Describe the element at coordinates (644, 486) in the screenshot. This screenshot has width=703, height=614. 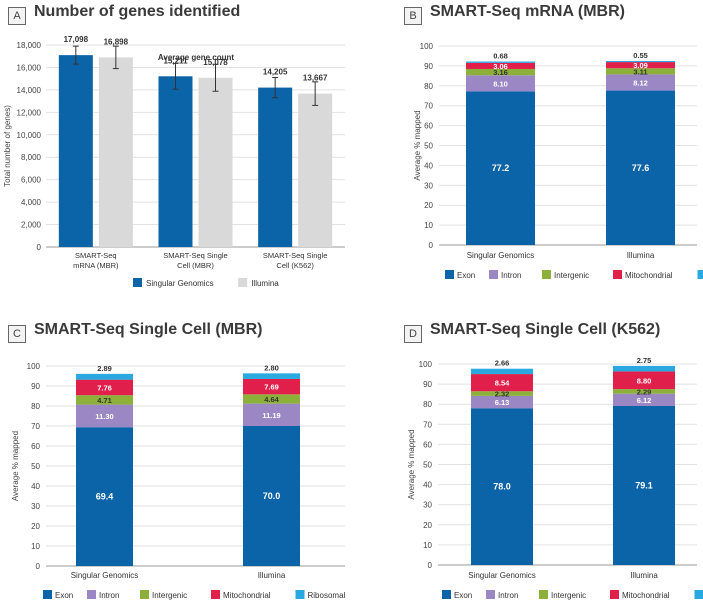
I see `data-label: 79.1` at that location.